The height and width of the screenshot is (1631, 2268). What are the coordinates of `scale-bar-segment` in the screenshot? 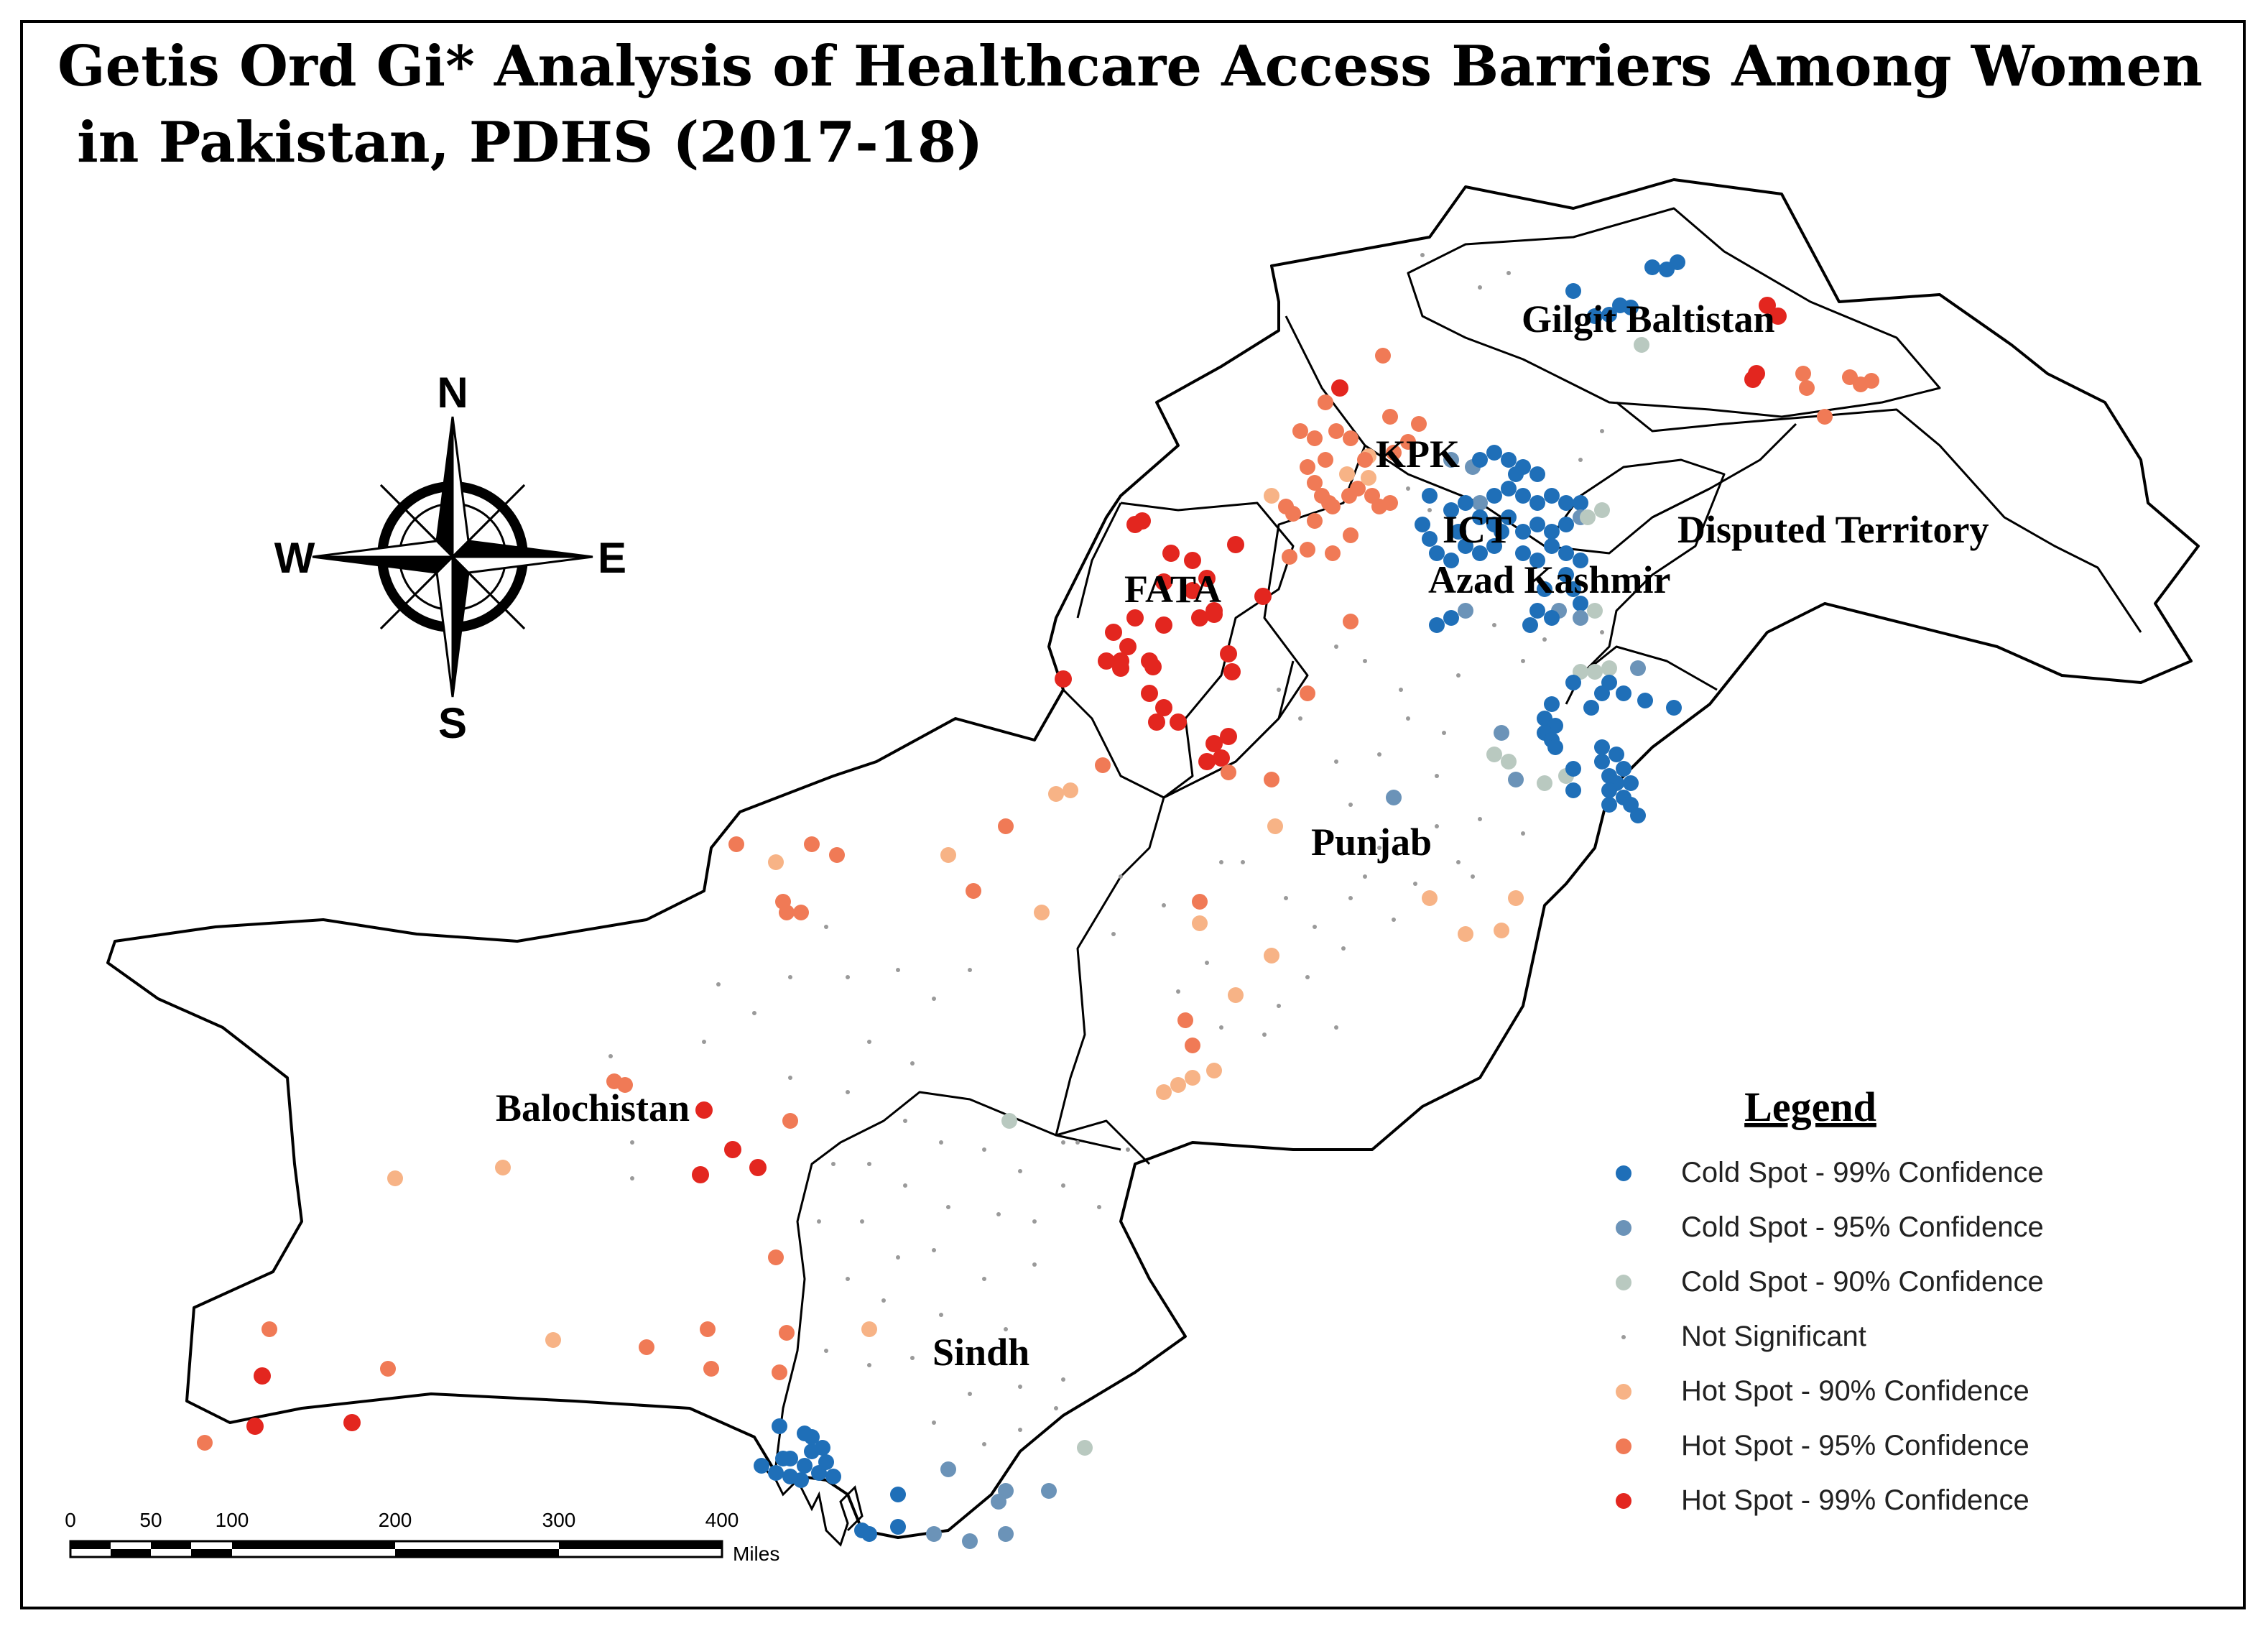 It's located at (90, 1545).